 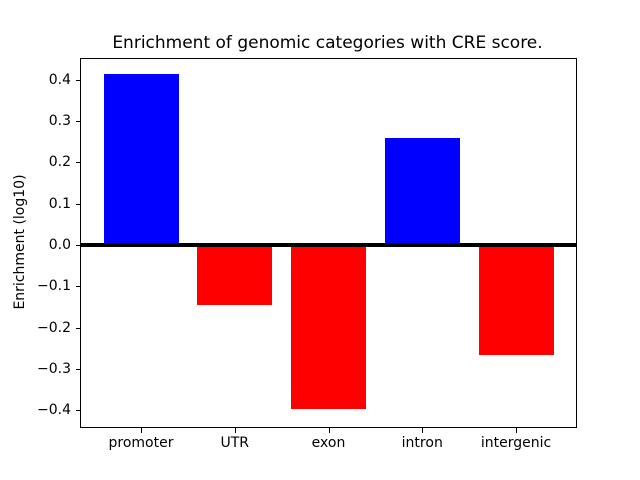 What do you see at coordinates (235, 275) in the screenshot?
I see `bar-UTR` at bounding box center [235, 275].